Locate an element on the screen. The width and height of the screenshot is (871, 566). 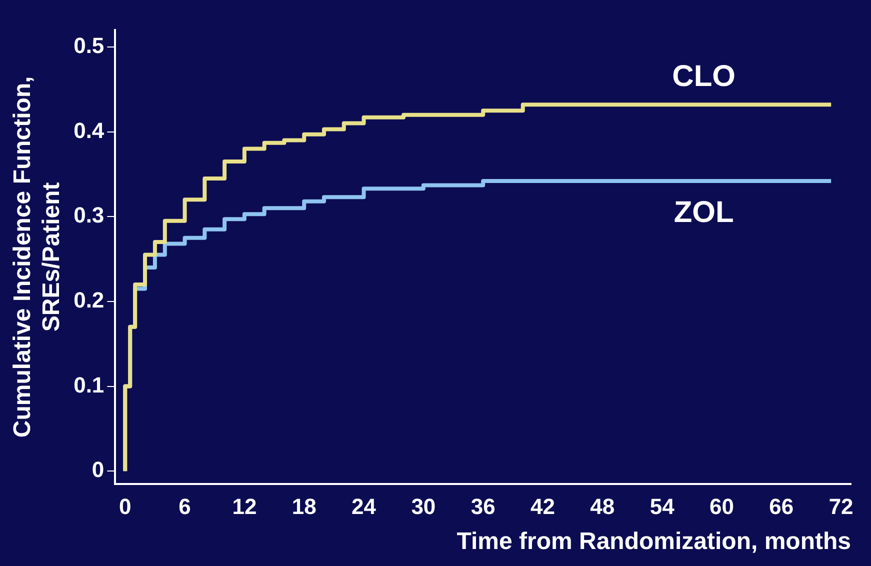
x-tick-label: 30 is located at coordinates (423, 507).